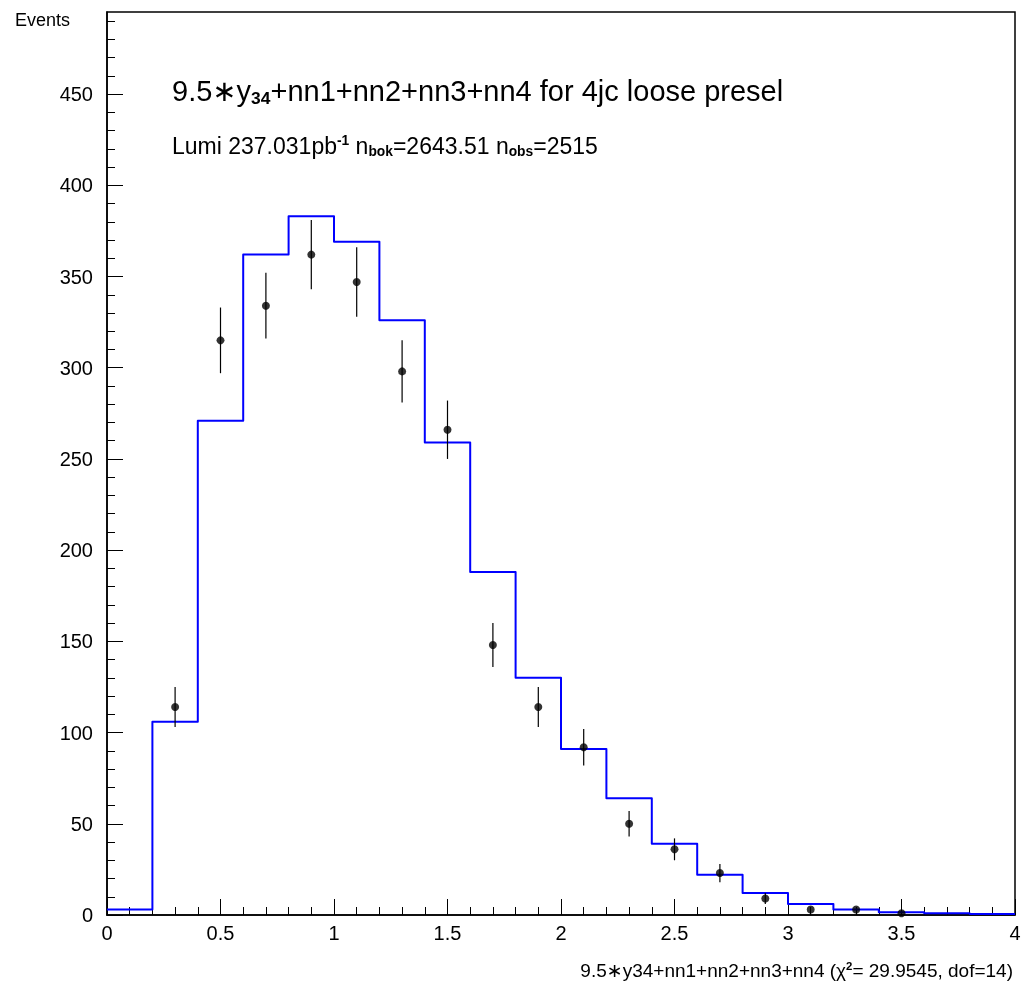 This screenshot has width=1026, height=989. I want to click on y-tick-label: 0, so click(87, 915).